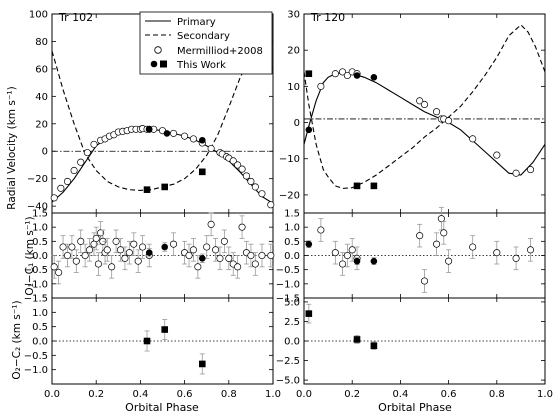 This screenshot has height=420, width=560. What do you see at coordinates (220, 51) in the screenshot?
I see `legend-mermilliod-label: Mermilliod+2008` at bounding box center [220, 51].